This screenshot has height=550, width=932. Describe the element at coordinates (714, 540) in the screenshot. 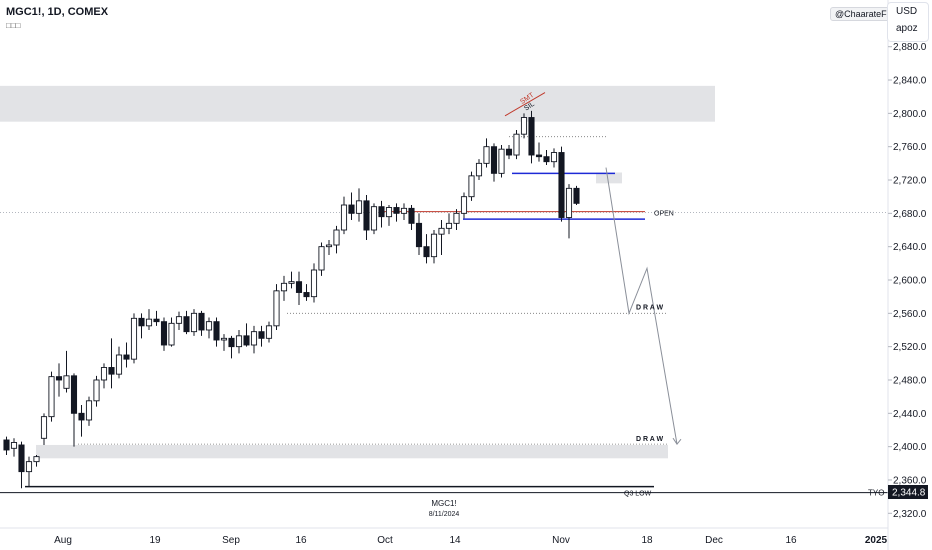

I see `x-tick-label: Dec` at that location.